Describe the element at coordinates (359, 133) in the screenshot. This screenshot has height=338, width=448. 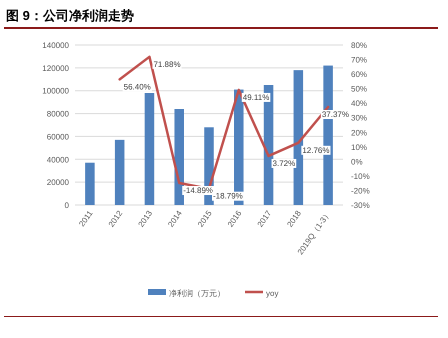
I see `y2-tick-label: 20%` at that location.